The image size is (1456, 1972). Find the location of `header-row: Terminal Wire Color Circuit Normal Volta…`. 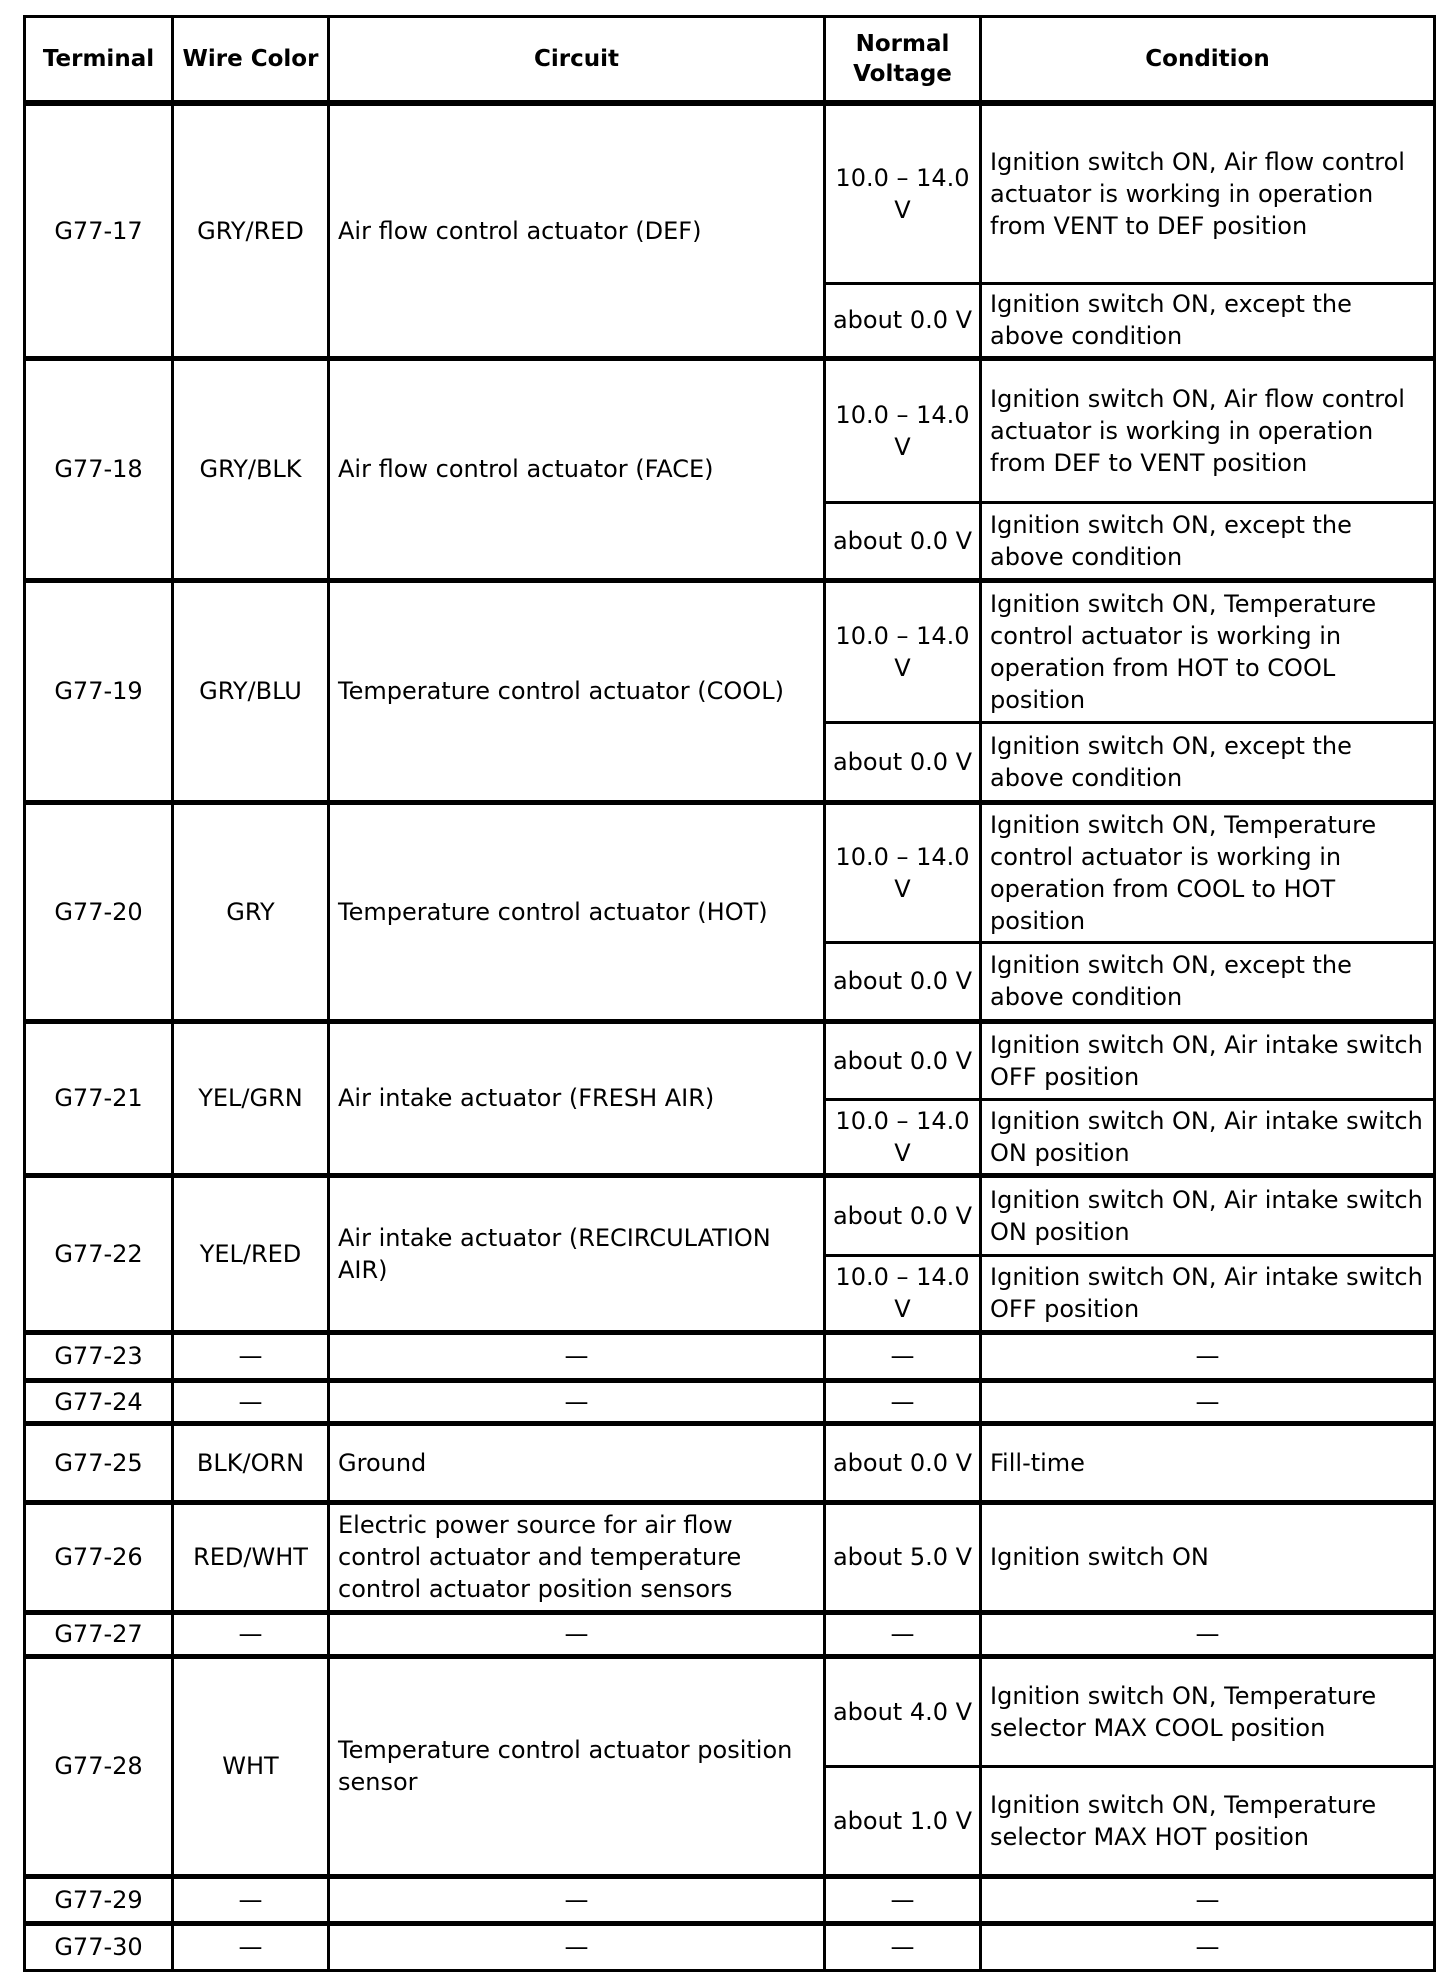

header-row: Terminal Wire Color Circuit Normal Volta… is located at coordinates (729, 60).